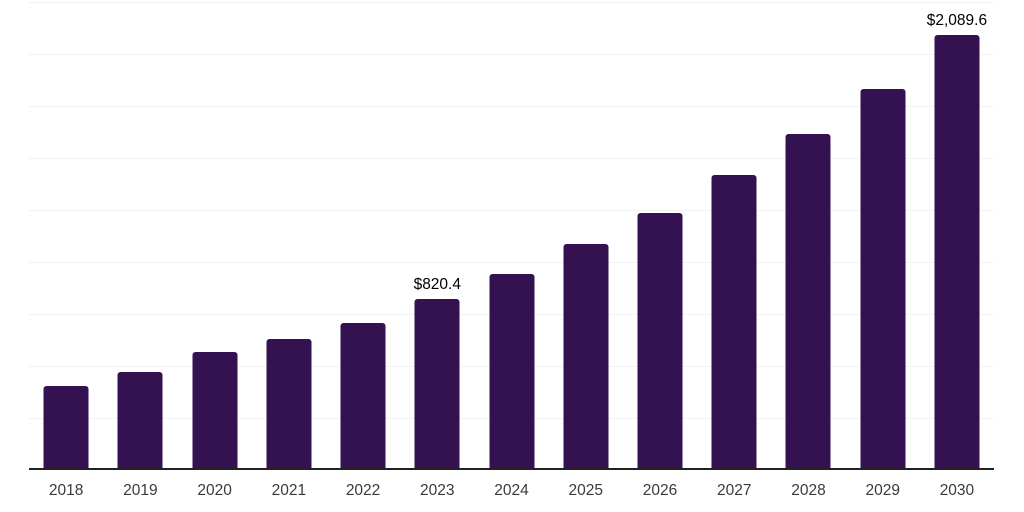 The image size is (1024, 512). I want to click on x-tick-2019: 2019, so click(140, 490).